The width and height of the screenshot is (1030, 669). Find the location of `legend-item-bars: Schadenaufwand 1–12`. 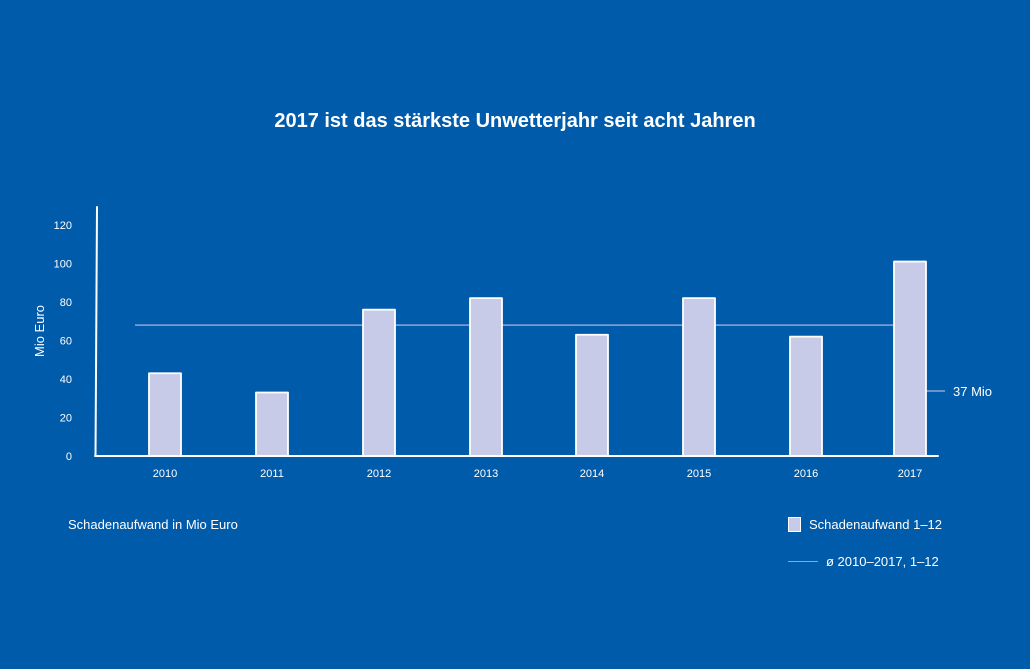

legend-item-bars: Schadenaufwand 1–12 is located at coordinates (865, 524).